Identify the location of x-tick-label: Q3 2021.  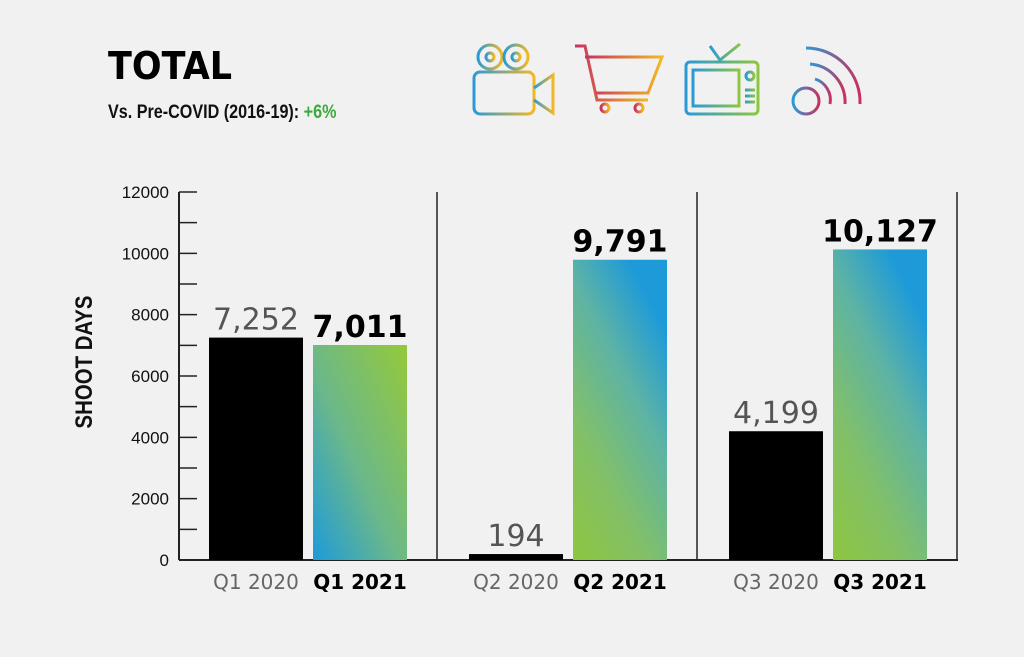
(880, 582).